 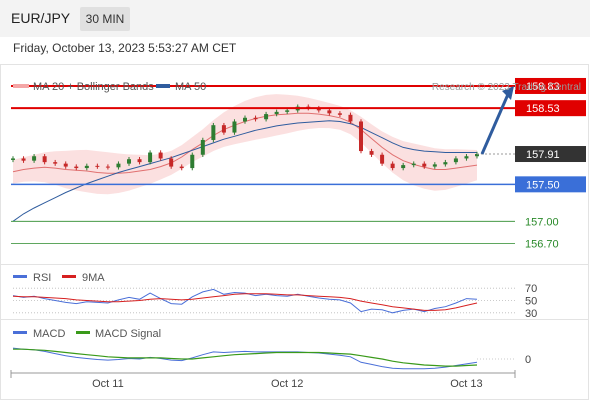 What do you see at coordinates (287, 384) in the screenshot?
I see `x-tick-label: Oct 12` at bounding box center [287, 384].